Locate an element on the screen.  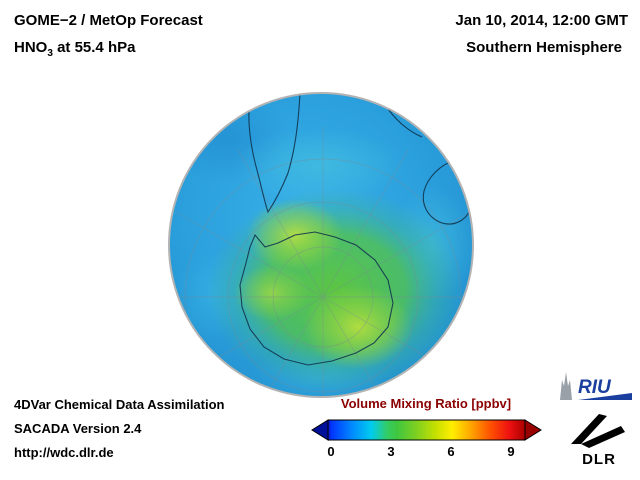
website-url: http://wdc.dlr.de is located at coordinates (64, 452).